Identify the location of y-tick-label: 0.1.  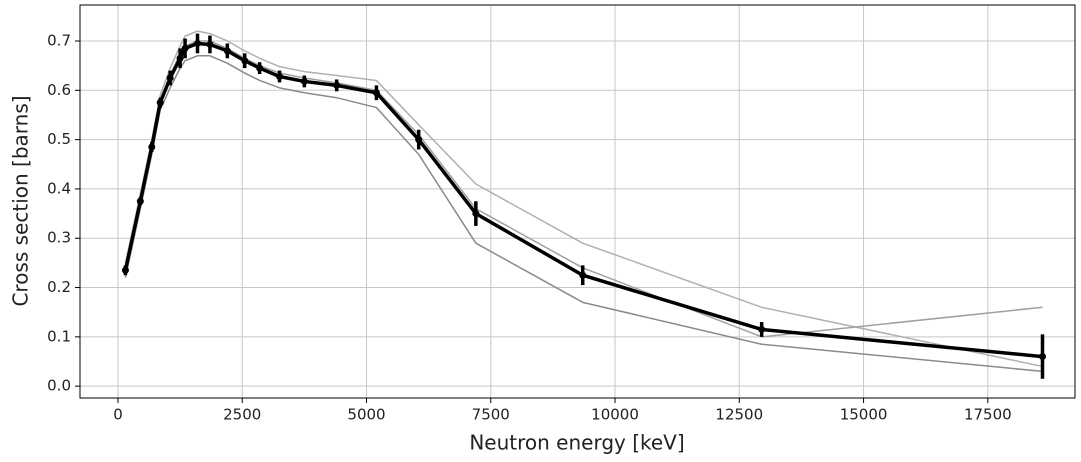
(59, 336).